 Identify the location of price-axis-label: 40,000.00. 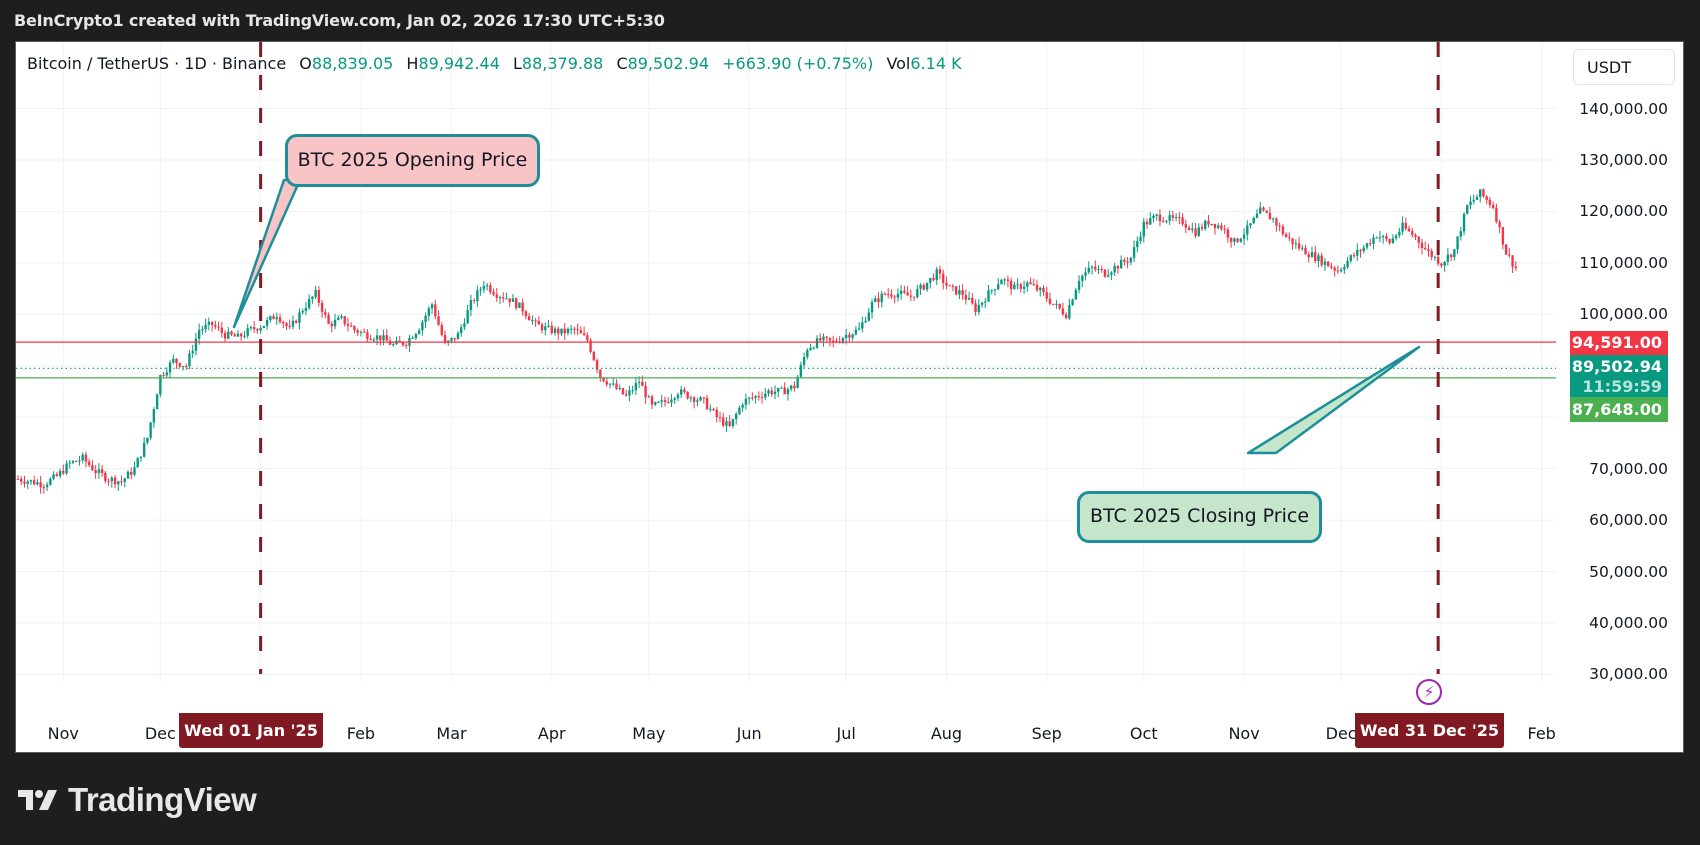
(1628, 623).